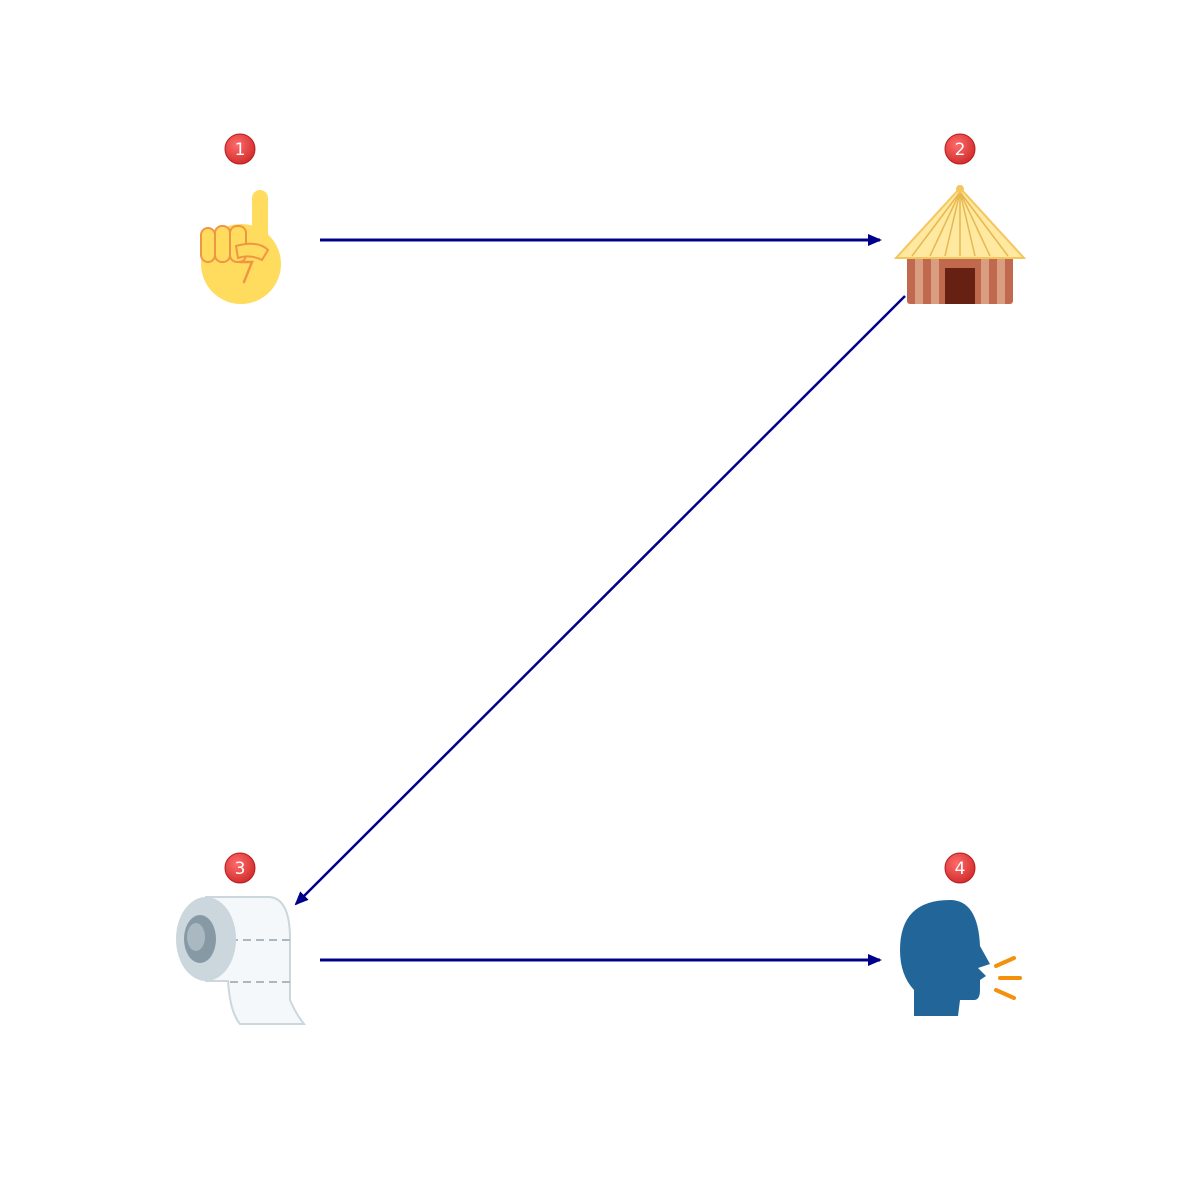 This screenshot has width=1200, height=1200. I want to click on badge-3: 3, so click(240, 868).